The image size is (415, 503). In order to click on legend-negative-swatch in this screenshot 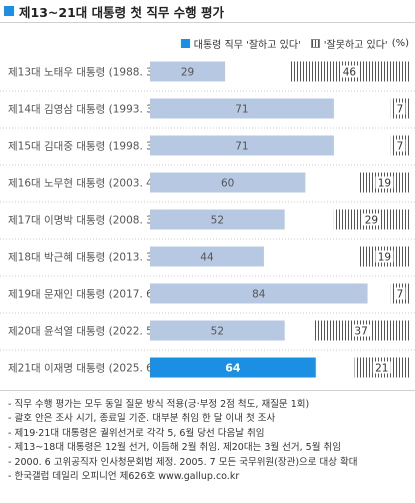, I will do `click(315, 43)`.